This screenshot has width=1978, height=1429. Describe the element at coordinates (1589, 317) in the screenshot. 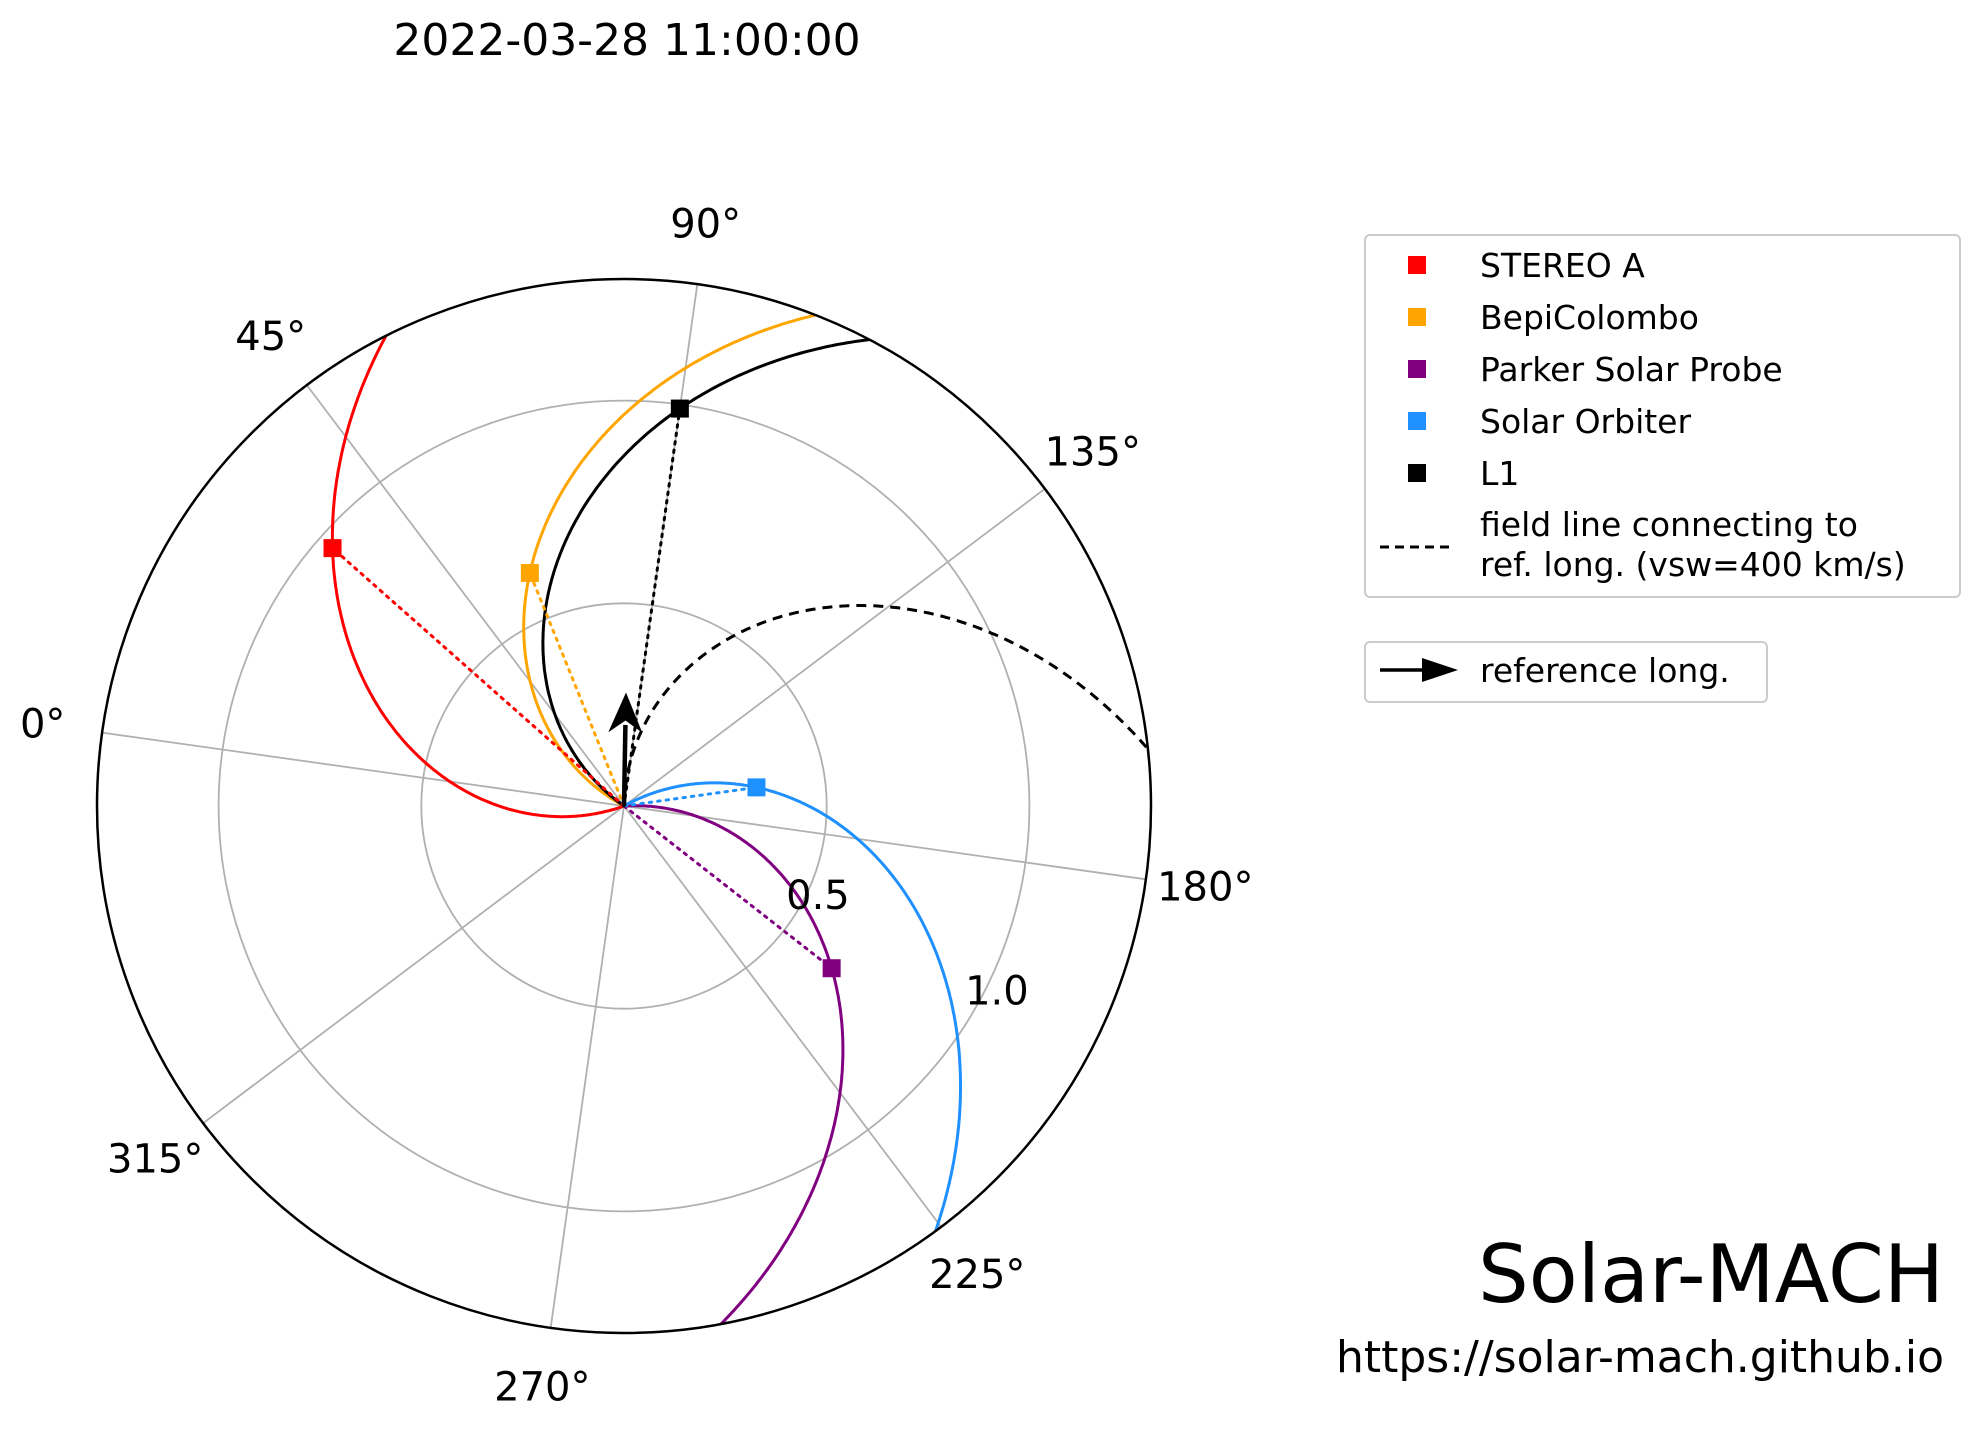

I see `legend-label-bepicolombo: BepiColombo` at that location.